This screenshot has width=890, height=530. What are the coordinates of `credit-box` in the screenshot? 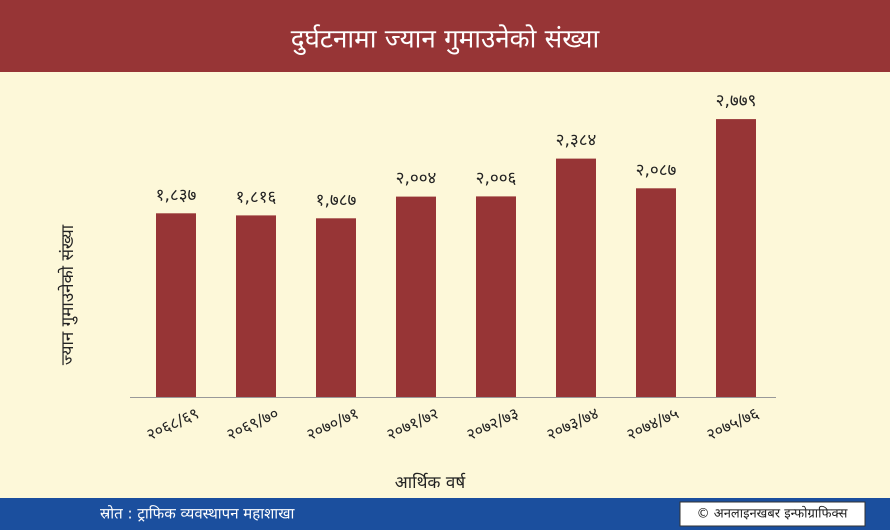 It's located at (772, 514).